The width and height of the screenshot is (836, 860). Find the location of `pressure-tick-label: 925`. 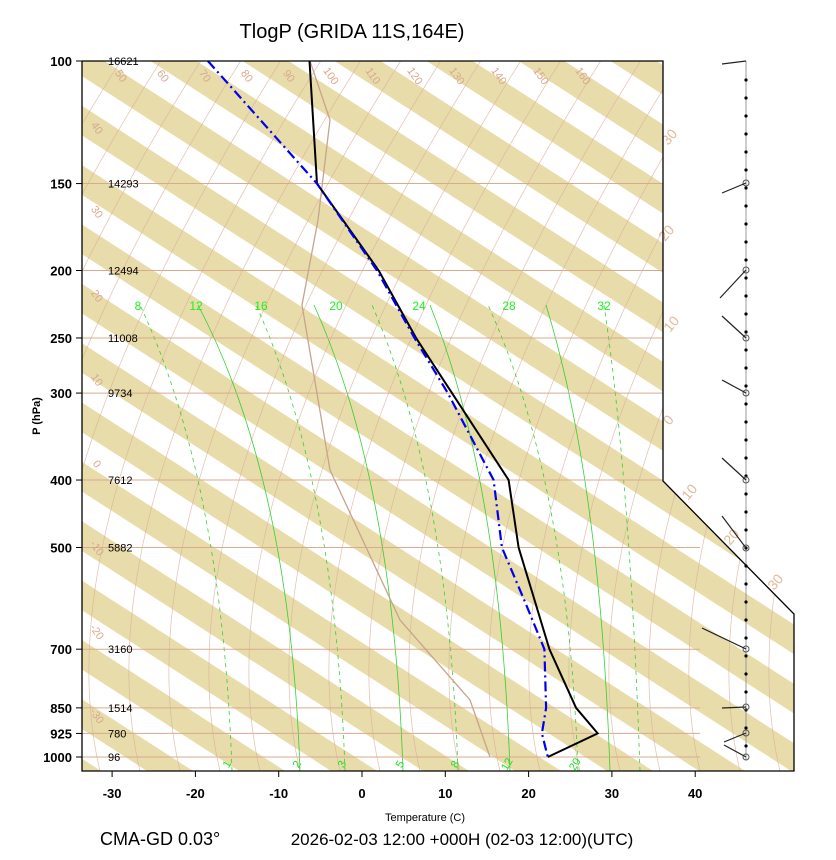

pressure-tick-label: 925 is located at coordinates (61, 733).